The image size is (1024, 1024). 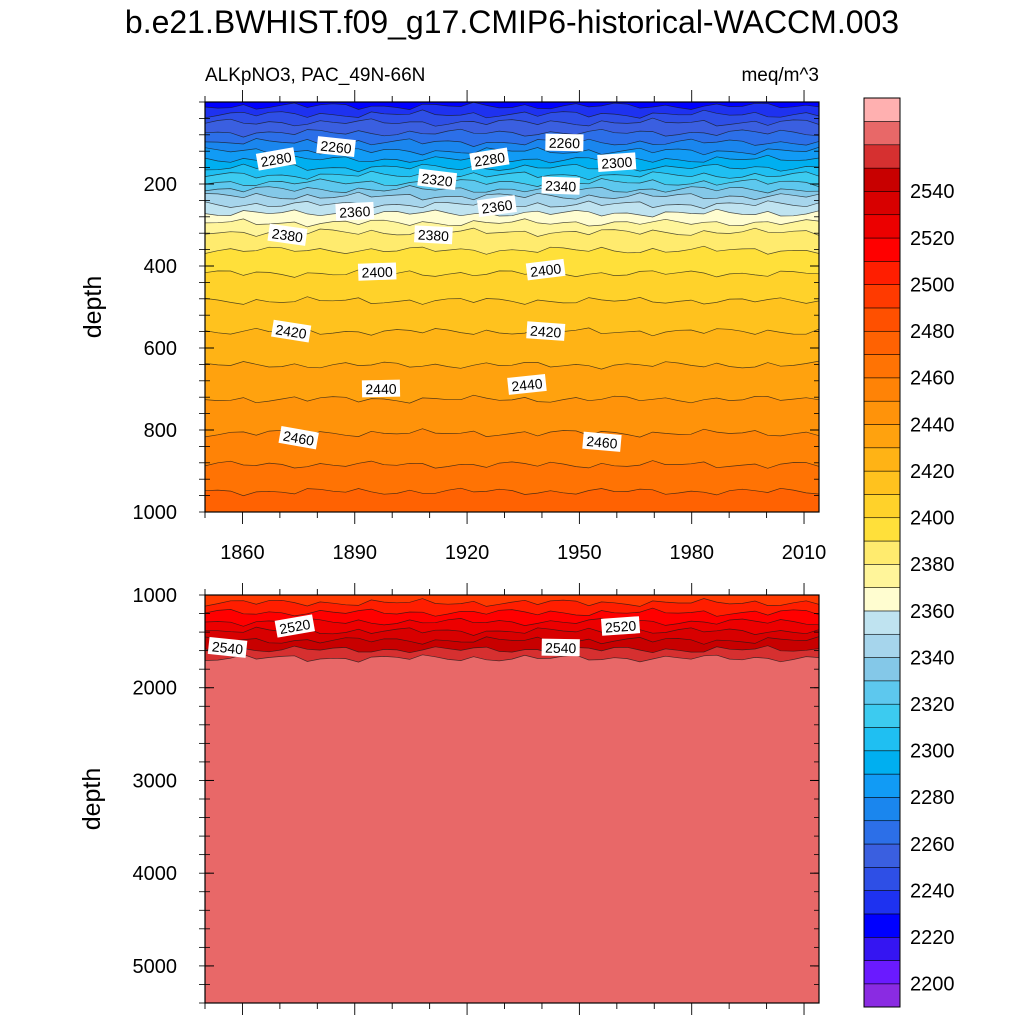 I want to click on x-tick-label: 1950, so click(x=579, y=553).